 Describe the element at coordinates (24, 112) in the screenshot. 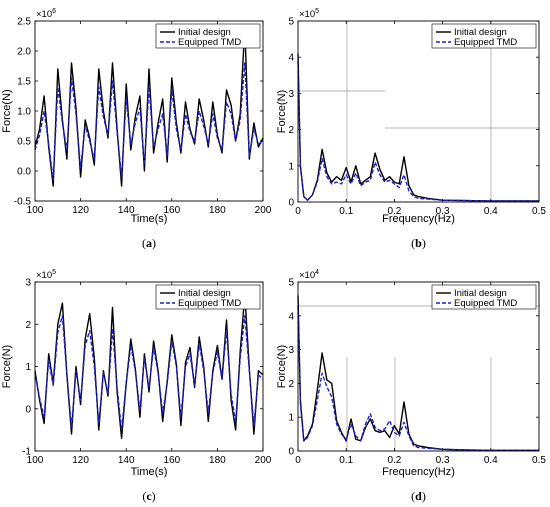

I see `y-tick-label: 1.0` at that location.